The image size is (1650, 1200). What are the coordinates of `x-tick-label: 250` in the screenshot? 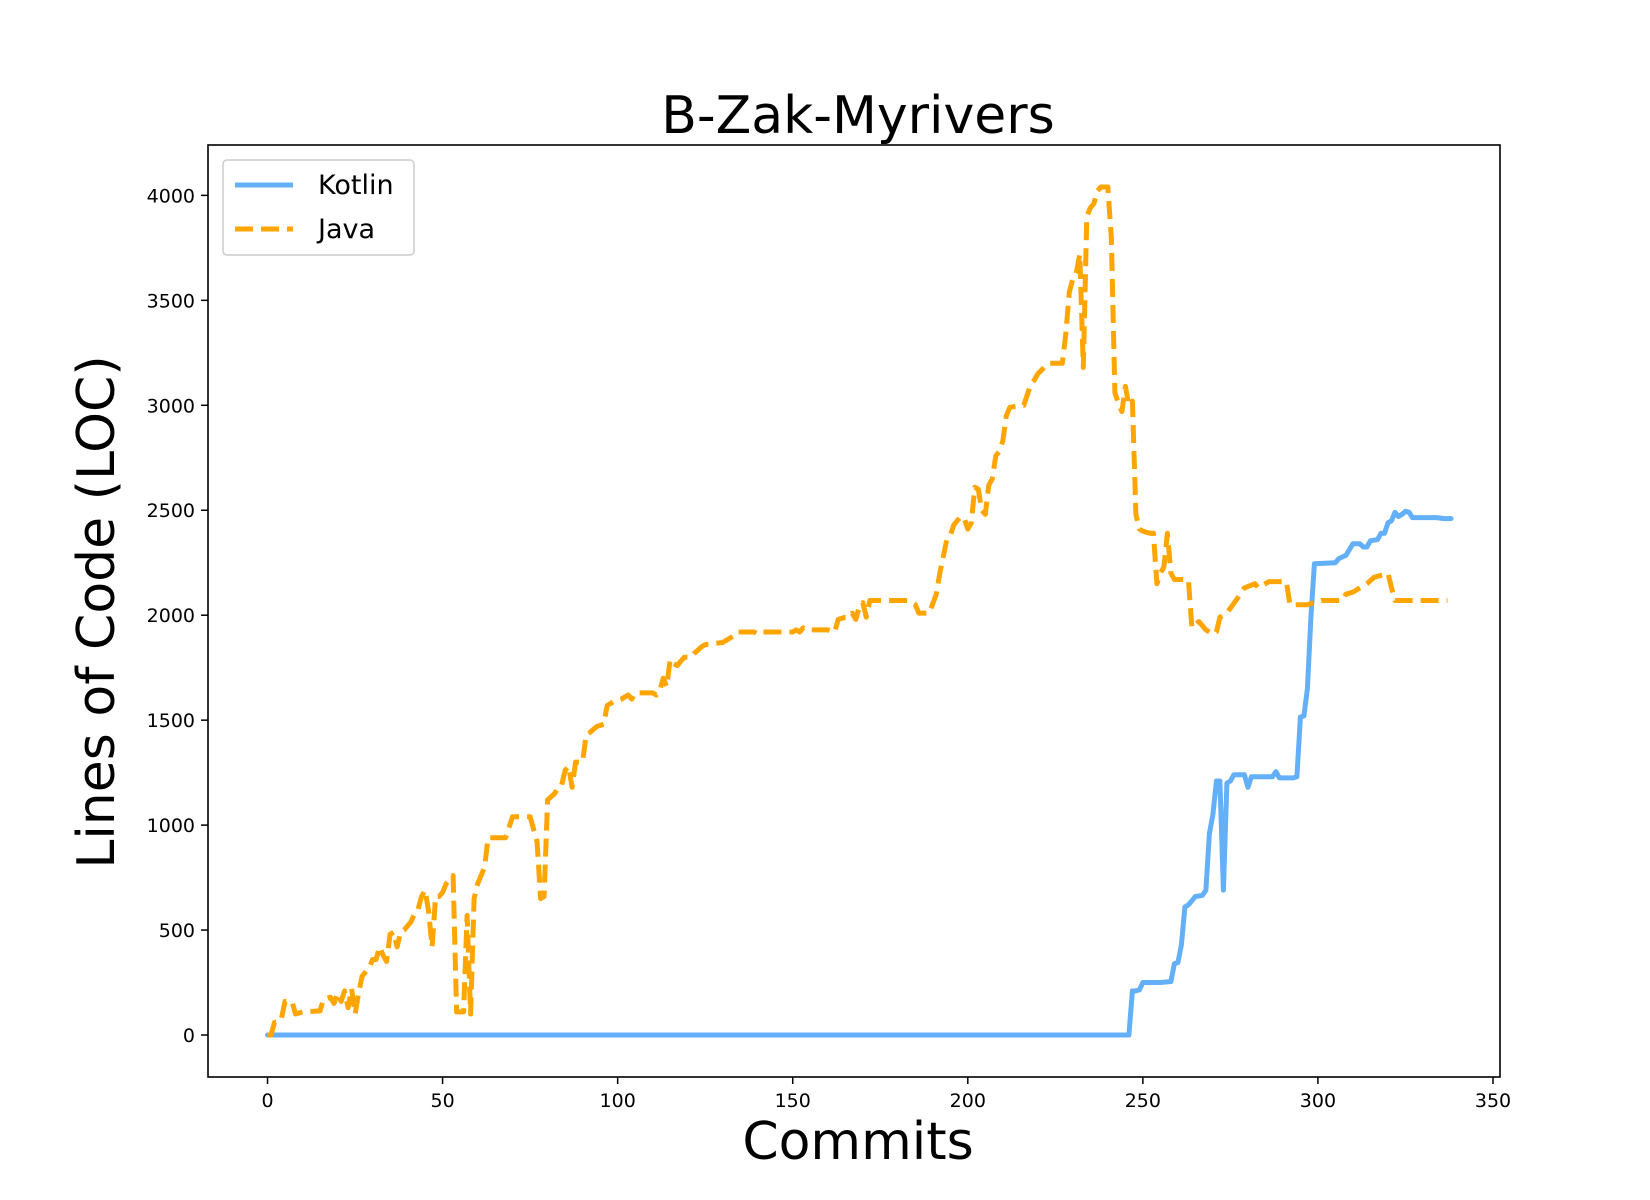 It's located at (1143, 1101).